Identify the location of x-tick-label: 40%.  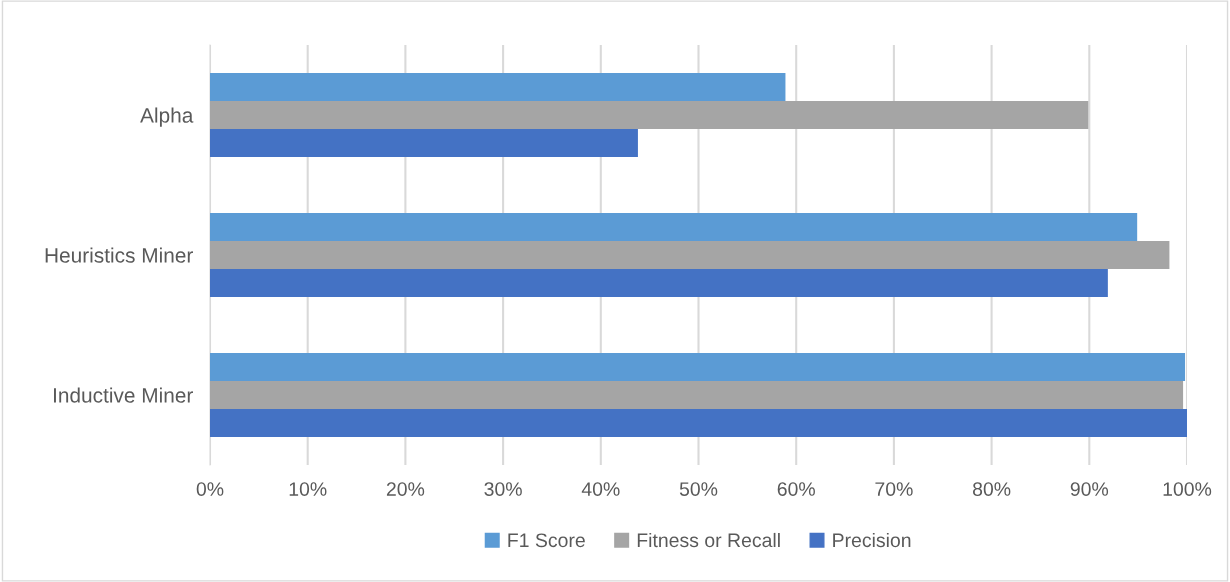
(600, 489).